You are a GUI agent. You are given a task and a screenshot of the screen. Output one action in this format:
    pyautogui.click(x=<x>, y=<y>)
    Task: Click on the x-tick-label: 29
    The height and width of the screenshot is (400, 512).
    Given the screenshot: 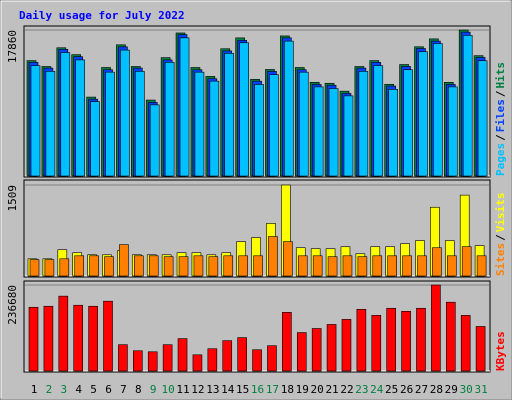 What is the action you would take?
    pyautogui.click(x=451, y=389)
    